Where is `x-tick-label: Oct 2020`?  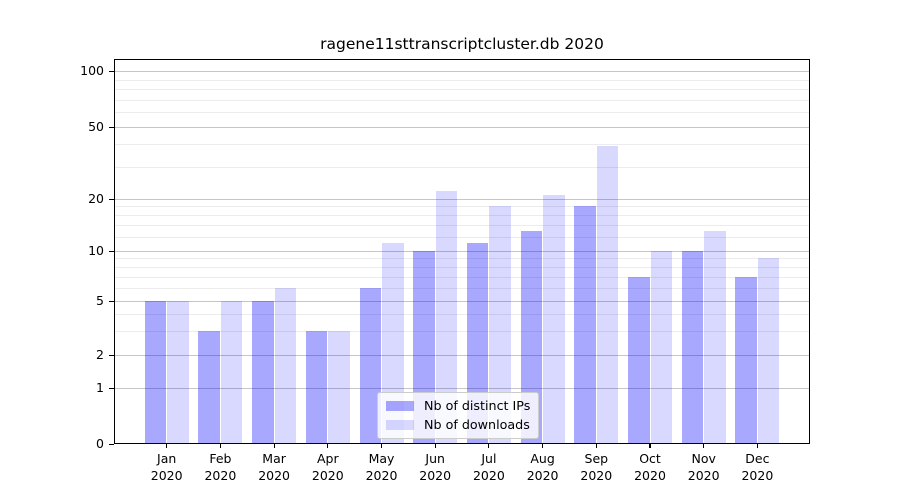 x-tick-label: Oct 2020 is located at coordinates (650, 467).